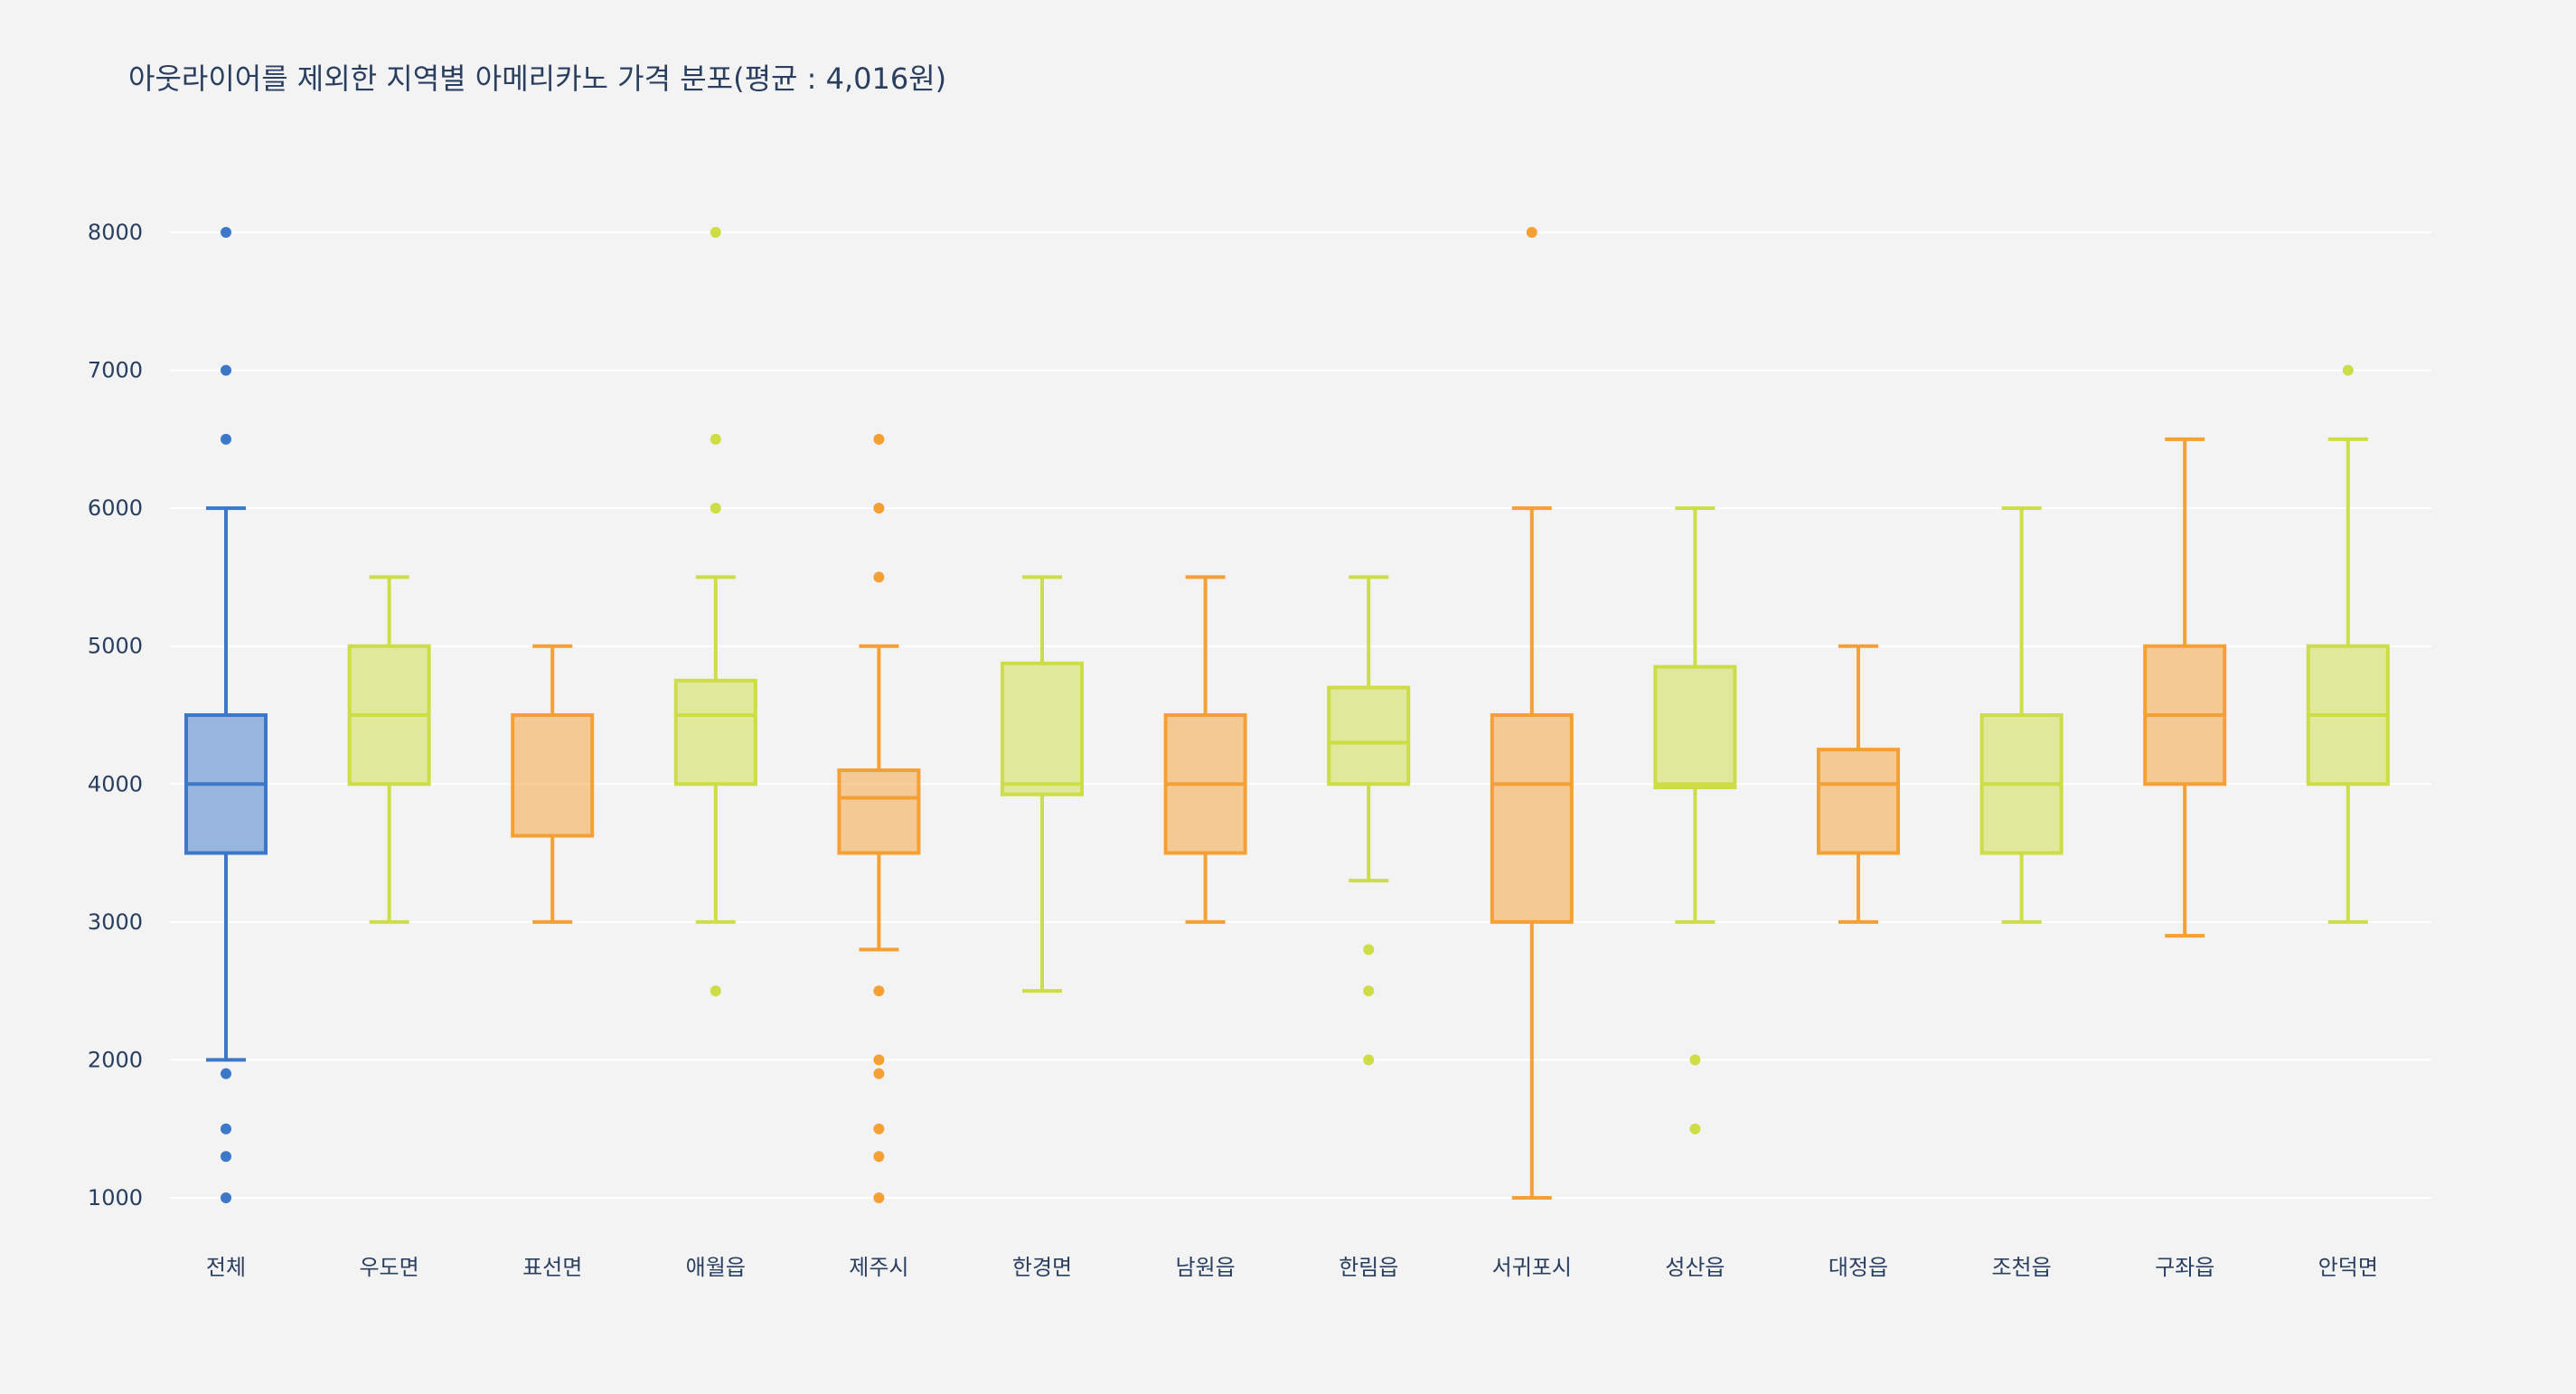 The width and height of the screenshot is (2576, 1394). Describe the element at coordinates (116, 646) in the screenshot. I see `y-tick-label: 5000` at that location.